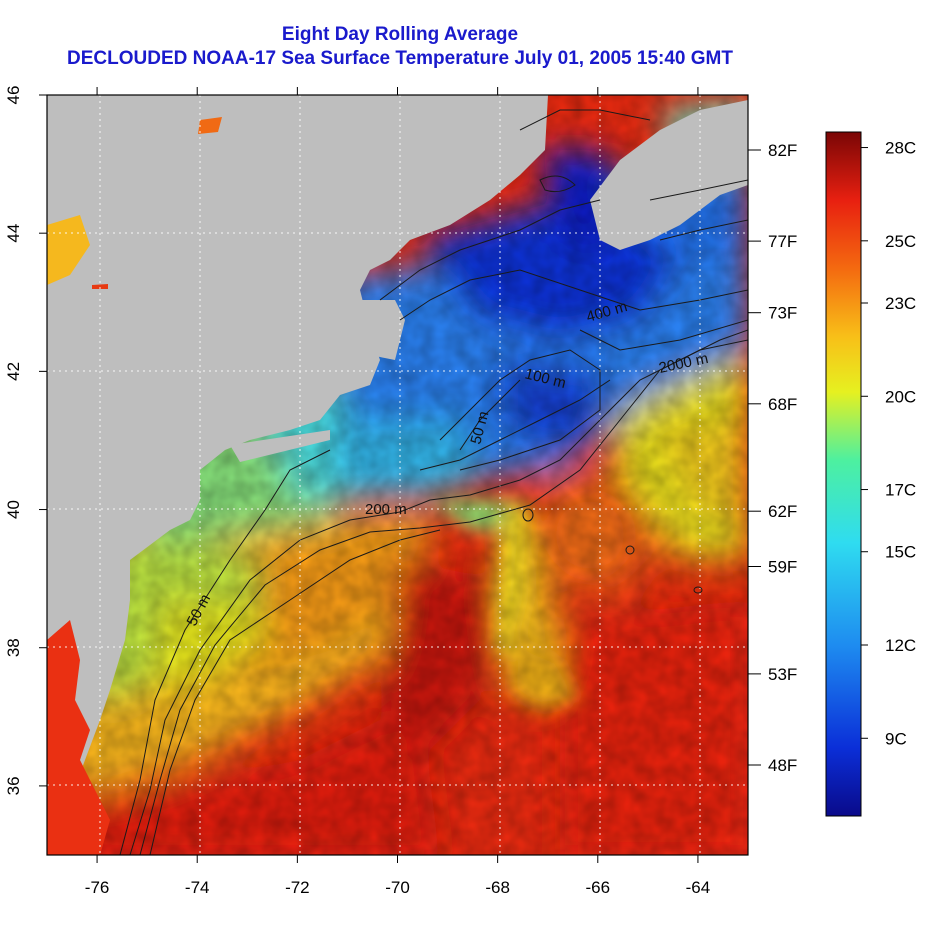 This screenshot has height=950, width=950. Describe the element at coordinates (497, 887) in the screenshot. I see `lon-tick-label: -68` at that location.